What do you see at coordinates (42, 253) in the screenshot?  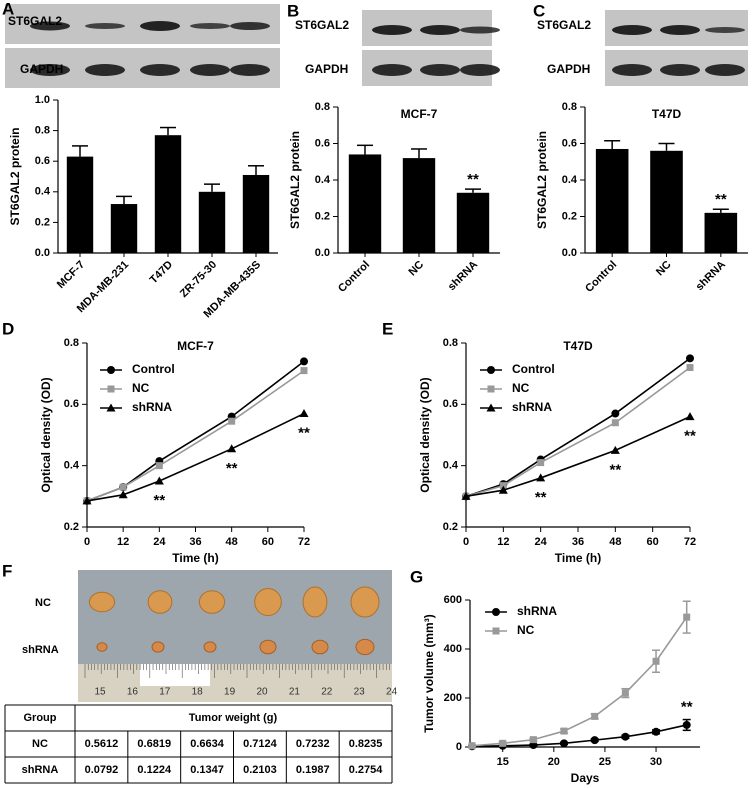 I see `y-tick-label: 0.0` at bounding box center [42, 253].